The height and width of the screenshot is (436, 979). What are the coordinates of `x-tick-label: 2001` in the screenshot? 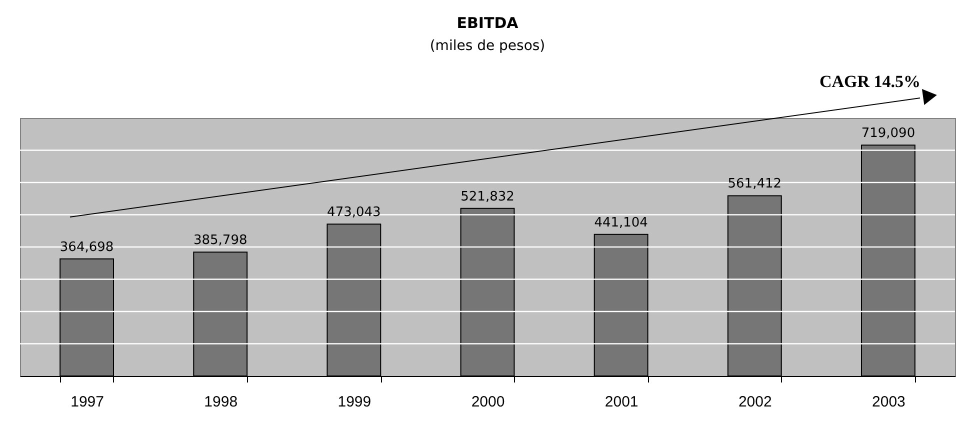 It's located at (621, 402).